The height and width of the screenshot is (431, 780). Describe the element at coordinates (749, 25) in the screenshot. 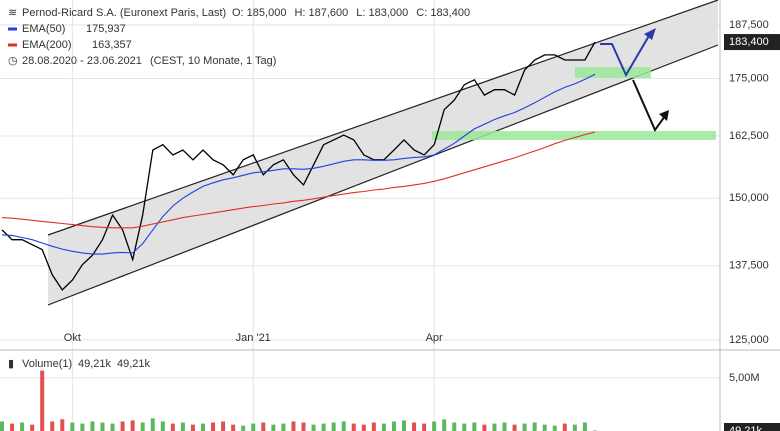

I see `y-tick-label: 187,500` at that location.